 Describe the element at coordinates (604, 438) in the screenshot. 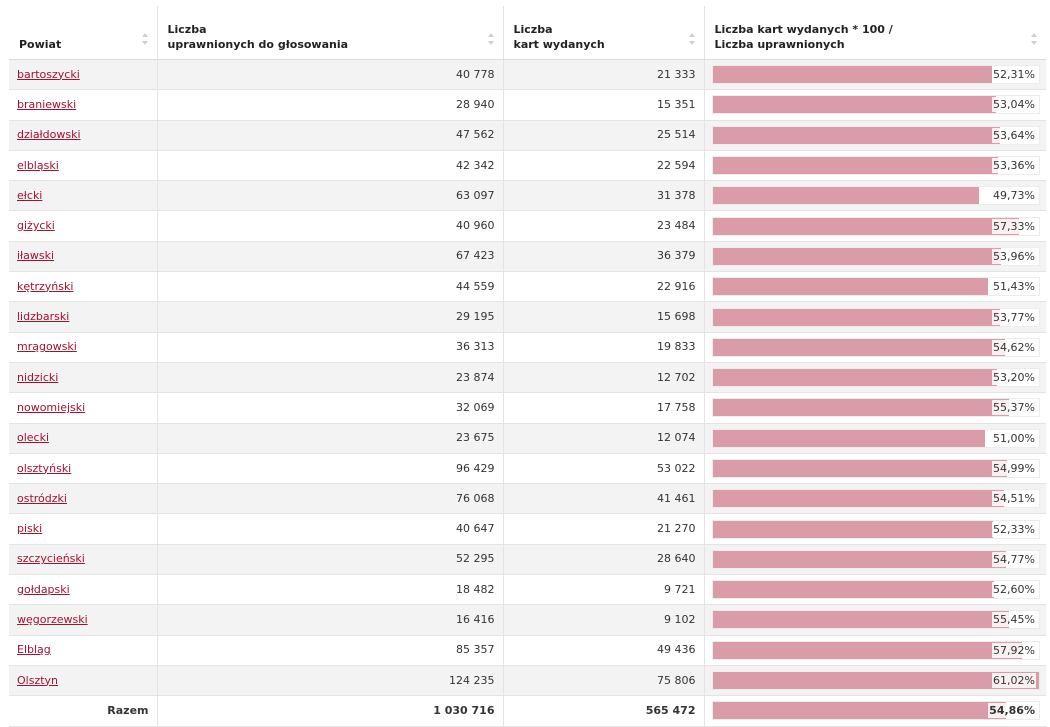

I see `wydanych-cell: 12 074` at that location.